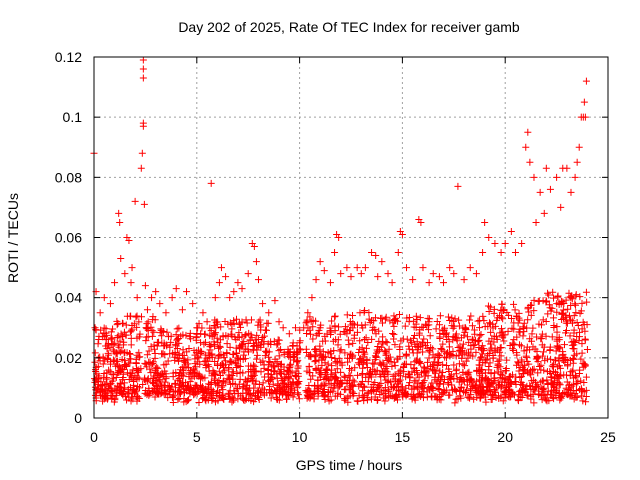  Describe the element at coordinates (403, 437) in the screenshot. I see `x-tick-label: 15` at that location.